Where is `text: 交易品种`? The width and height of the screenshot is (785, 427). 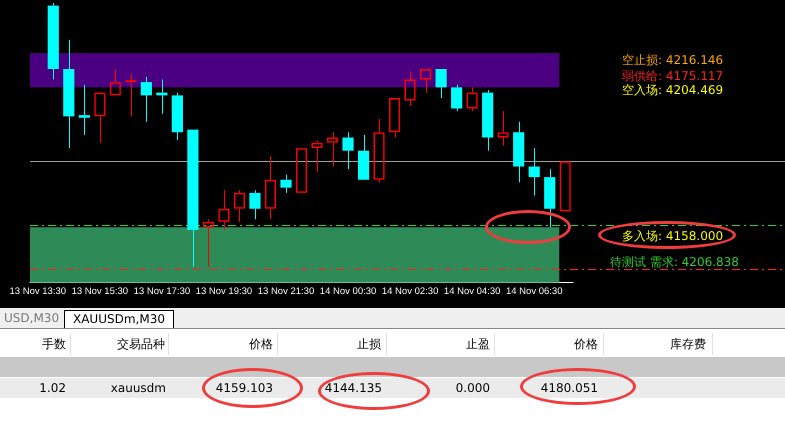 text: 交易品种 is located at coordinates (141, 344).